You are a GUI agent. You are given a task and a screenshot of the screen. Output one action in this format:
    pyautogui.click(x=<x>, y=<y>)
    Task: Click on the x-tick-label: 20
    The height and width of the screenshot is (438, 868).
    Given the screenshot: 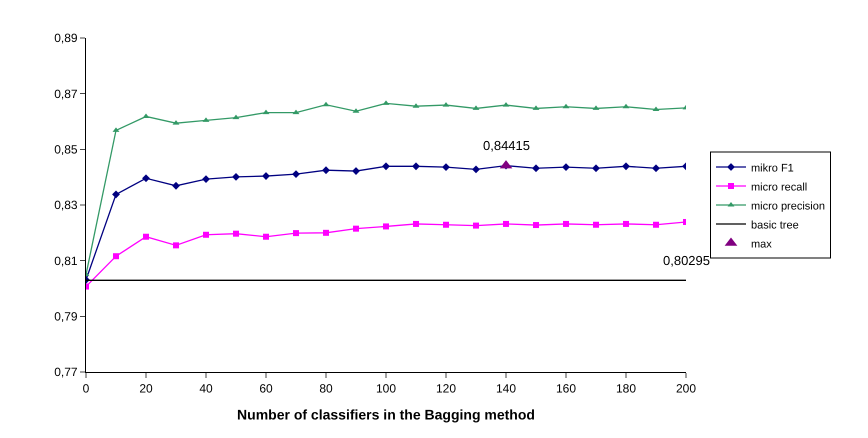 What is the action you would take?
    pyautogui.click(x=146, y=388)
    